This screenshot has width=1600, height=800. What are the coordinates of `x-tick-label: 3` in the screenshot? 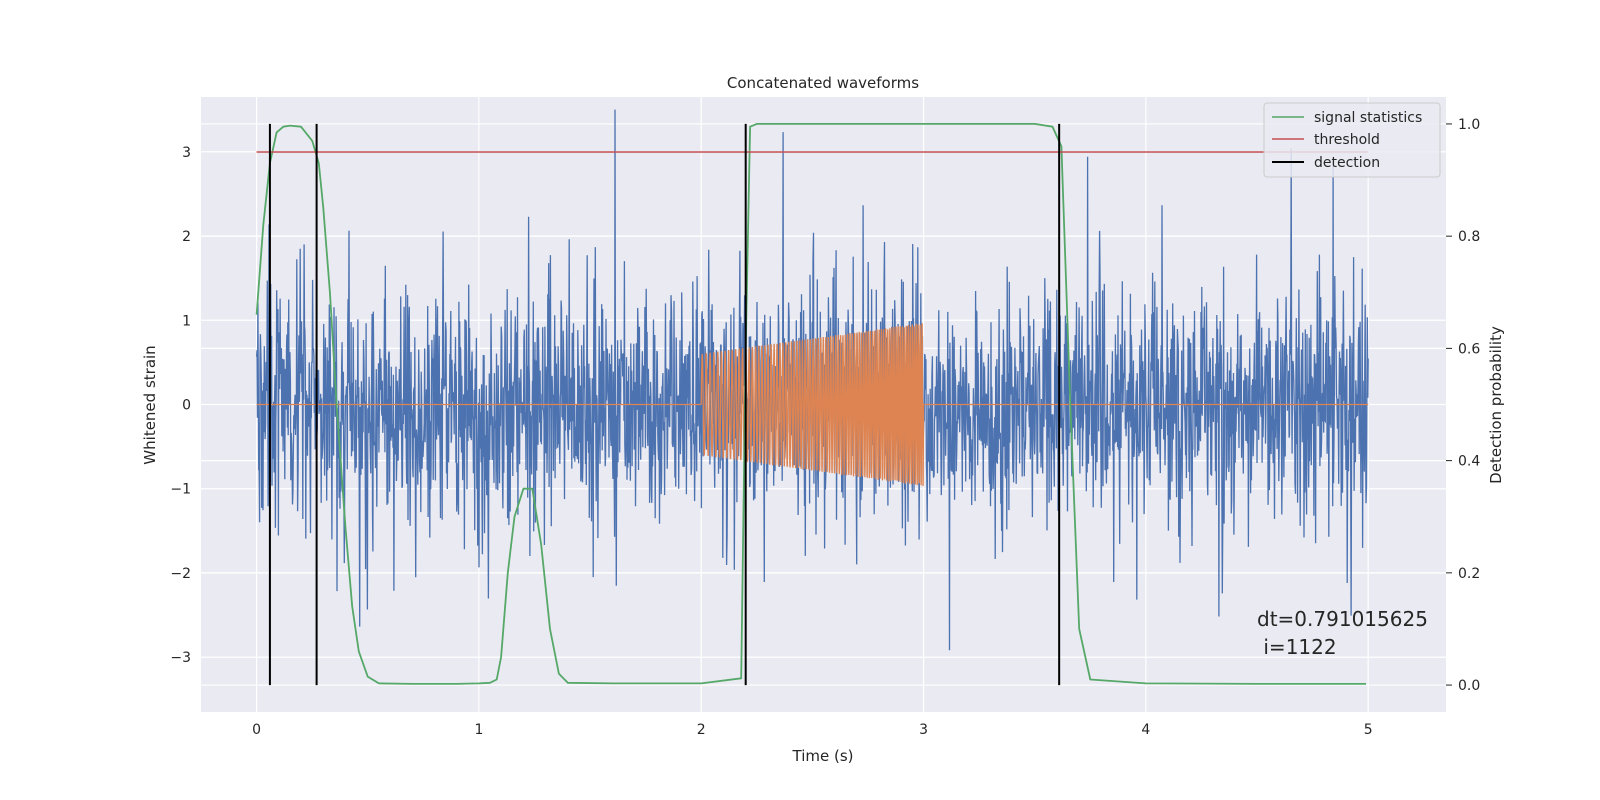 It's located at (923, 730).